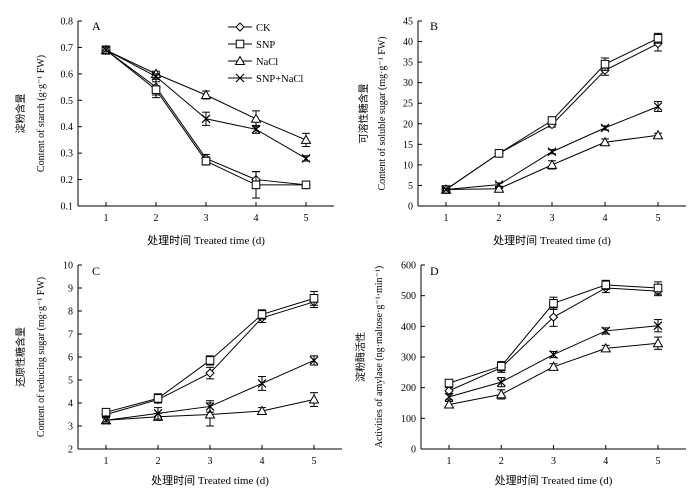  Describe the element at coordinates (67, 48) in the screenshot. I see `y-tick-label: 0.7` at that location.